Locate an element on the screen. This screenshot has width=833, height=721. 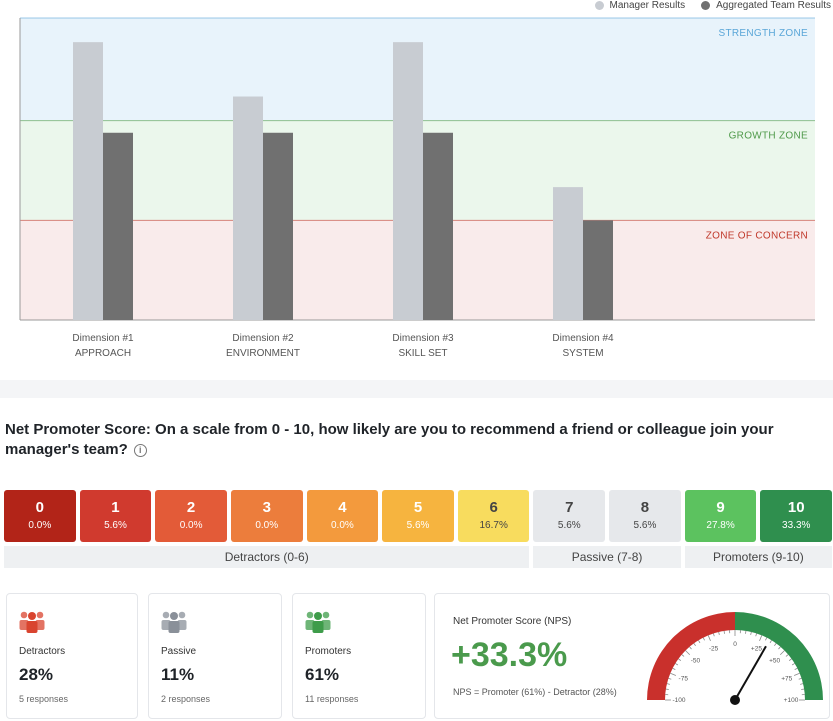
score-number: 3 is located at coordinates (266, 507).